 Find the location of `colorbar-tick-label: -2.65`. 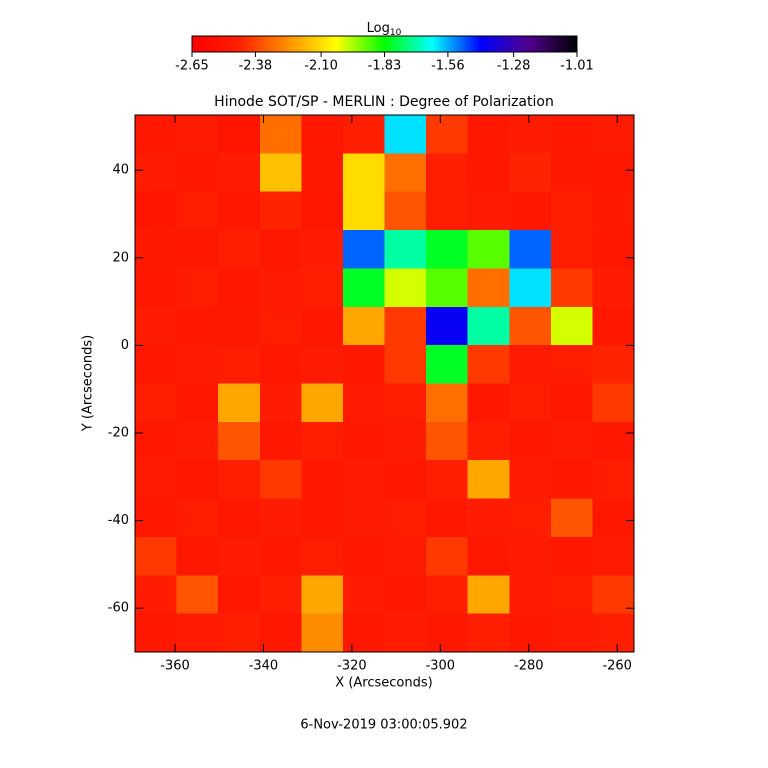

colorbar-tick-label: -2.65 is located at coordinates (192, 66).